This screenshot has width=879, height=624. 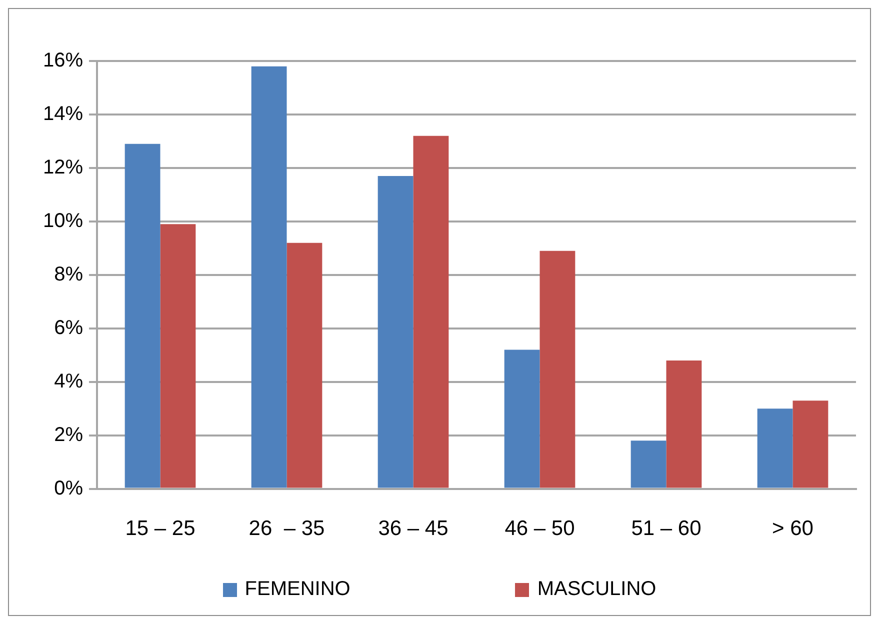 I want to click on y-tick-label: 2%, so click(x=69, y=435).